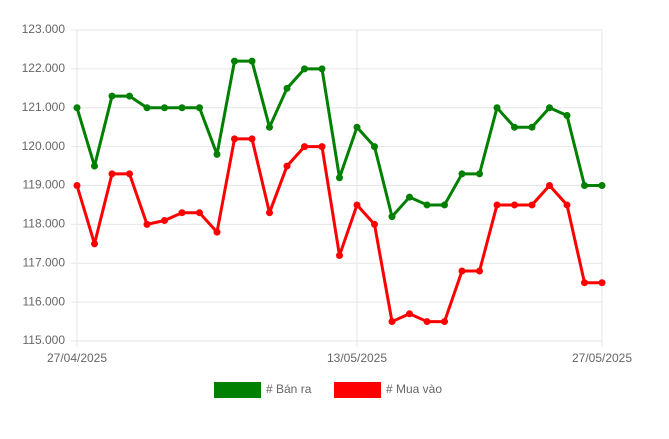 The width and height of the screenshot is (669, 439). What do you see at coordinates (414, 389) in the screenshot?
I see `legend-label: # Mua vào` at bounding box center [414, 389].